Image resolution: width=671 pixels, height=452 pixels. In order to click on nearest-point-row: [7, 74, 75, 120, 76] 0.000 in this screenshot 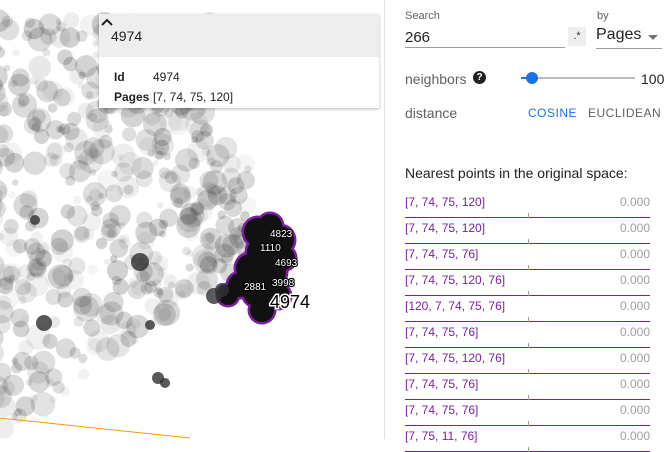, I will do `click(527, 283)`.